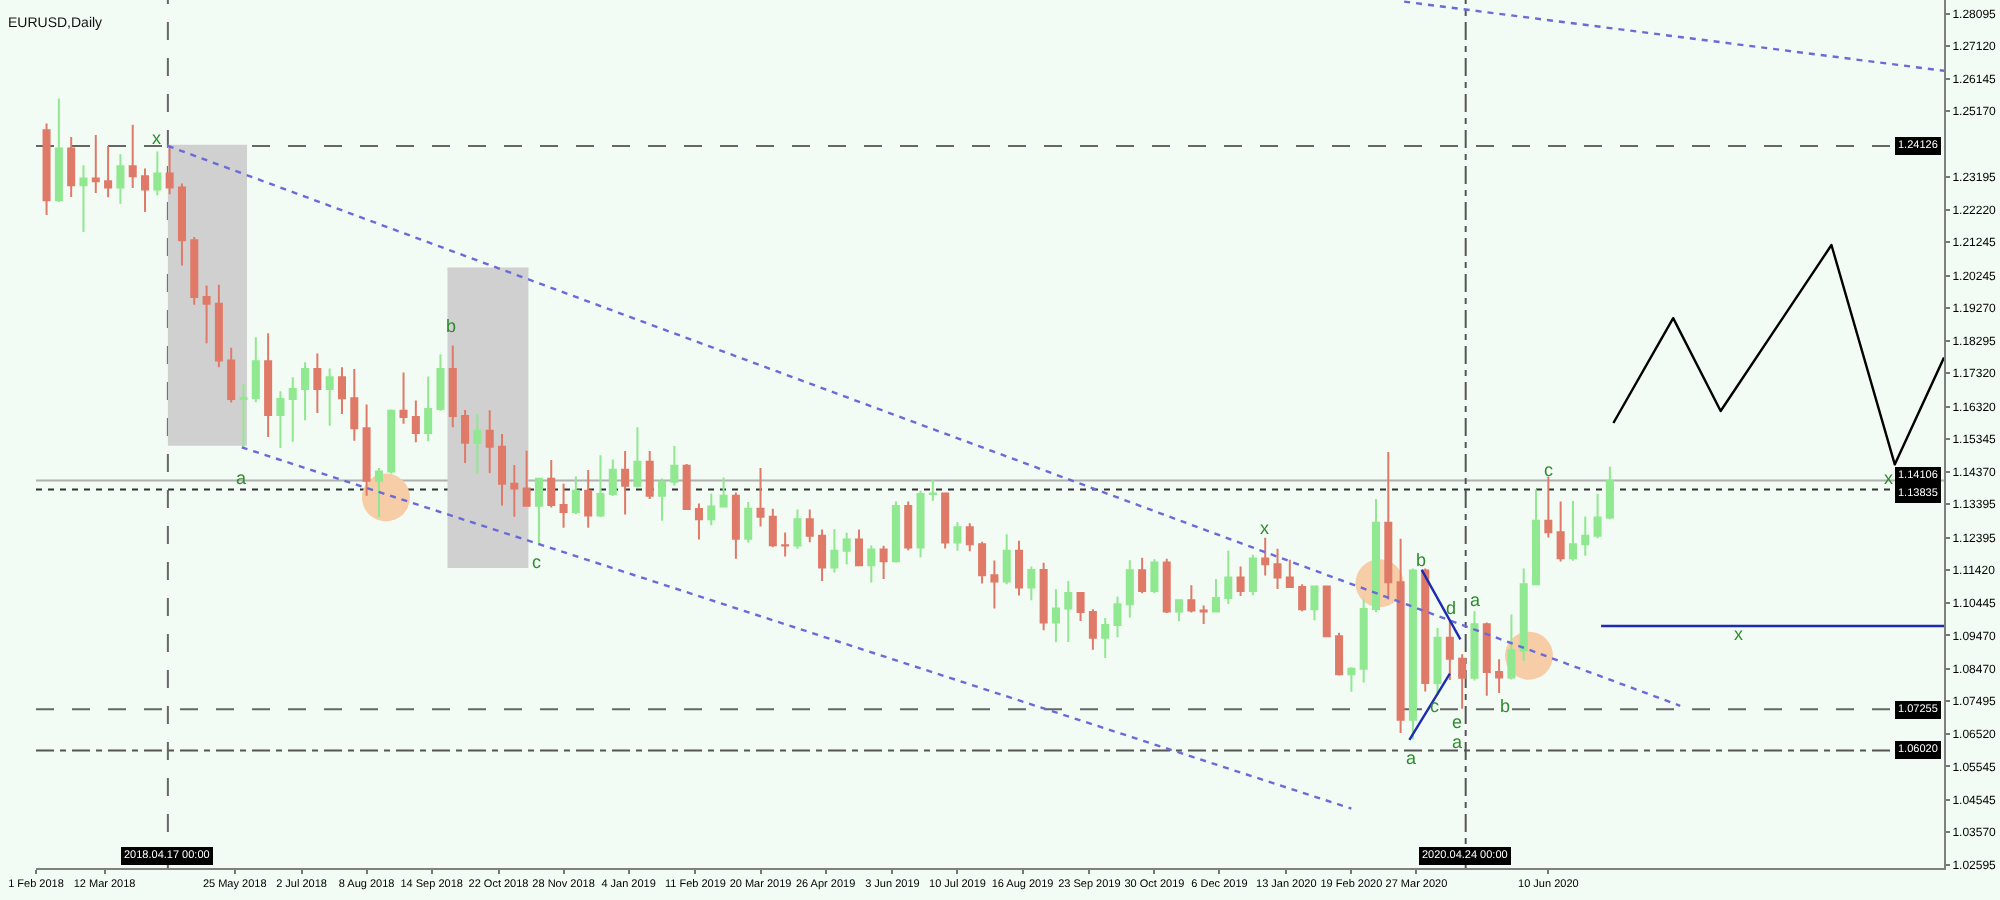 Image resolution: width=2000 pixels, height=900 pixels. What do you see at coordinates (1457, 722) in the screenshot?
I see `annotation: e` at bounding box center [1457, 722].